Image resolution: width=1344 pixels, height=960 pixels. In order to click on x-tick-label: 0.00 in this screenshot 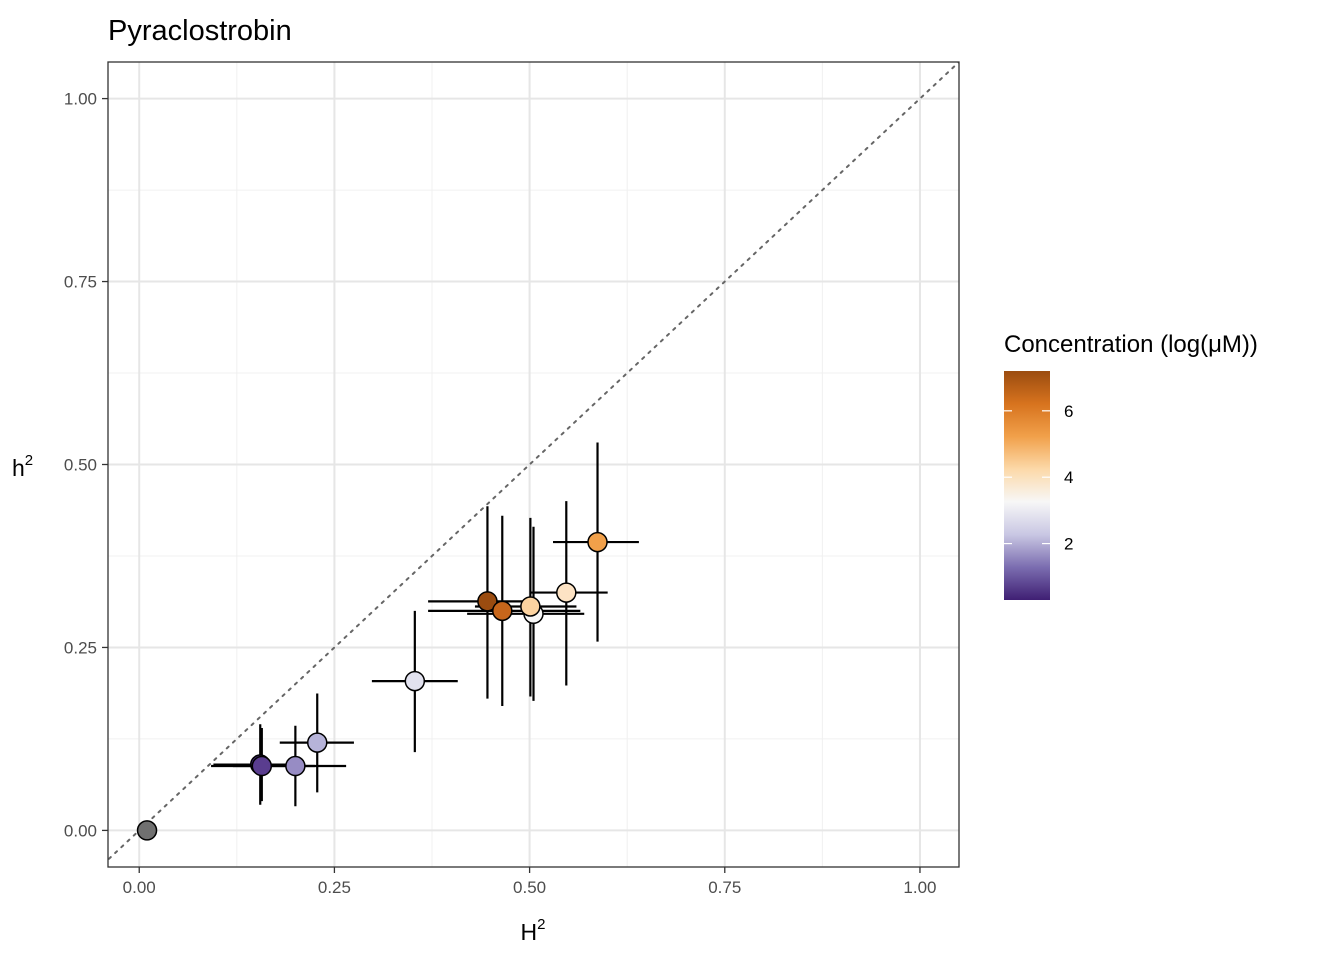, I will do `click(139, 887)`.